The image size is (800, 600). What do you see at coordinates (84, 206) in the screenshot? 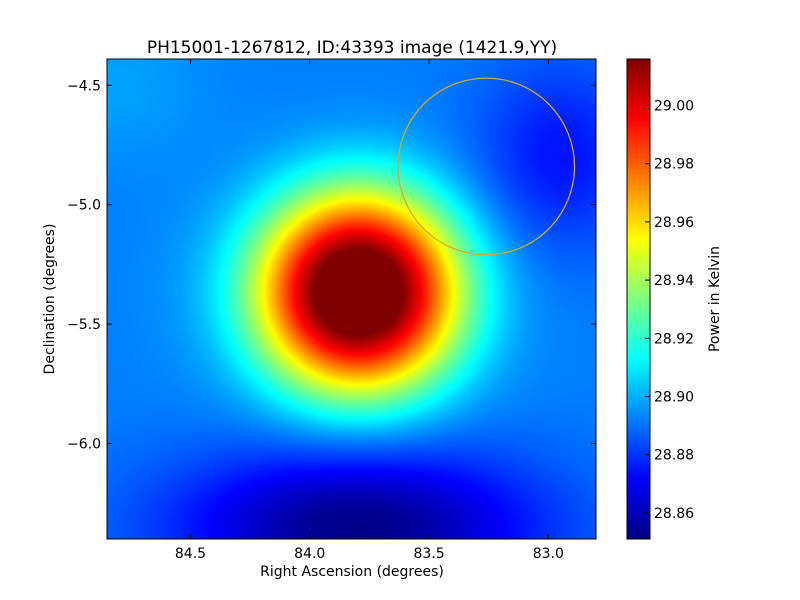
I see `y-tick-label: −5.0` at bounding box center [84, 206].